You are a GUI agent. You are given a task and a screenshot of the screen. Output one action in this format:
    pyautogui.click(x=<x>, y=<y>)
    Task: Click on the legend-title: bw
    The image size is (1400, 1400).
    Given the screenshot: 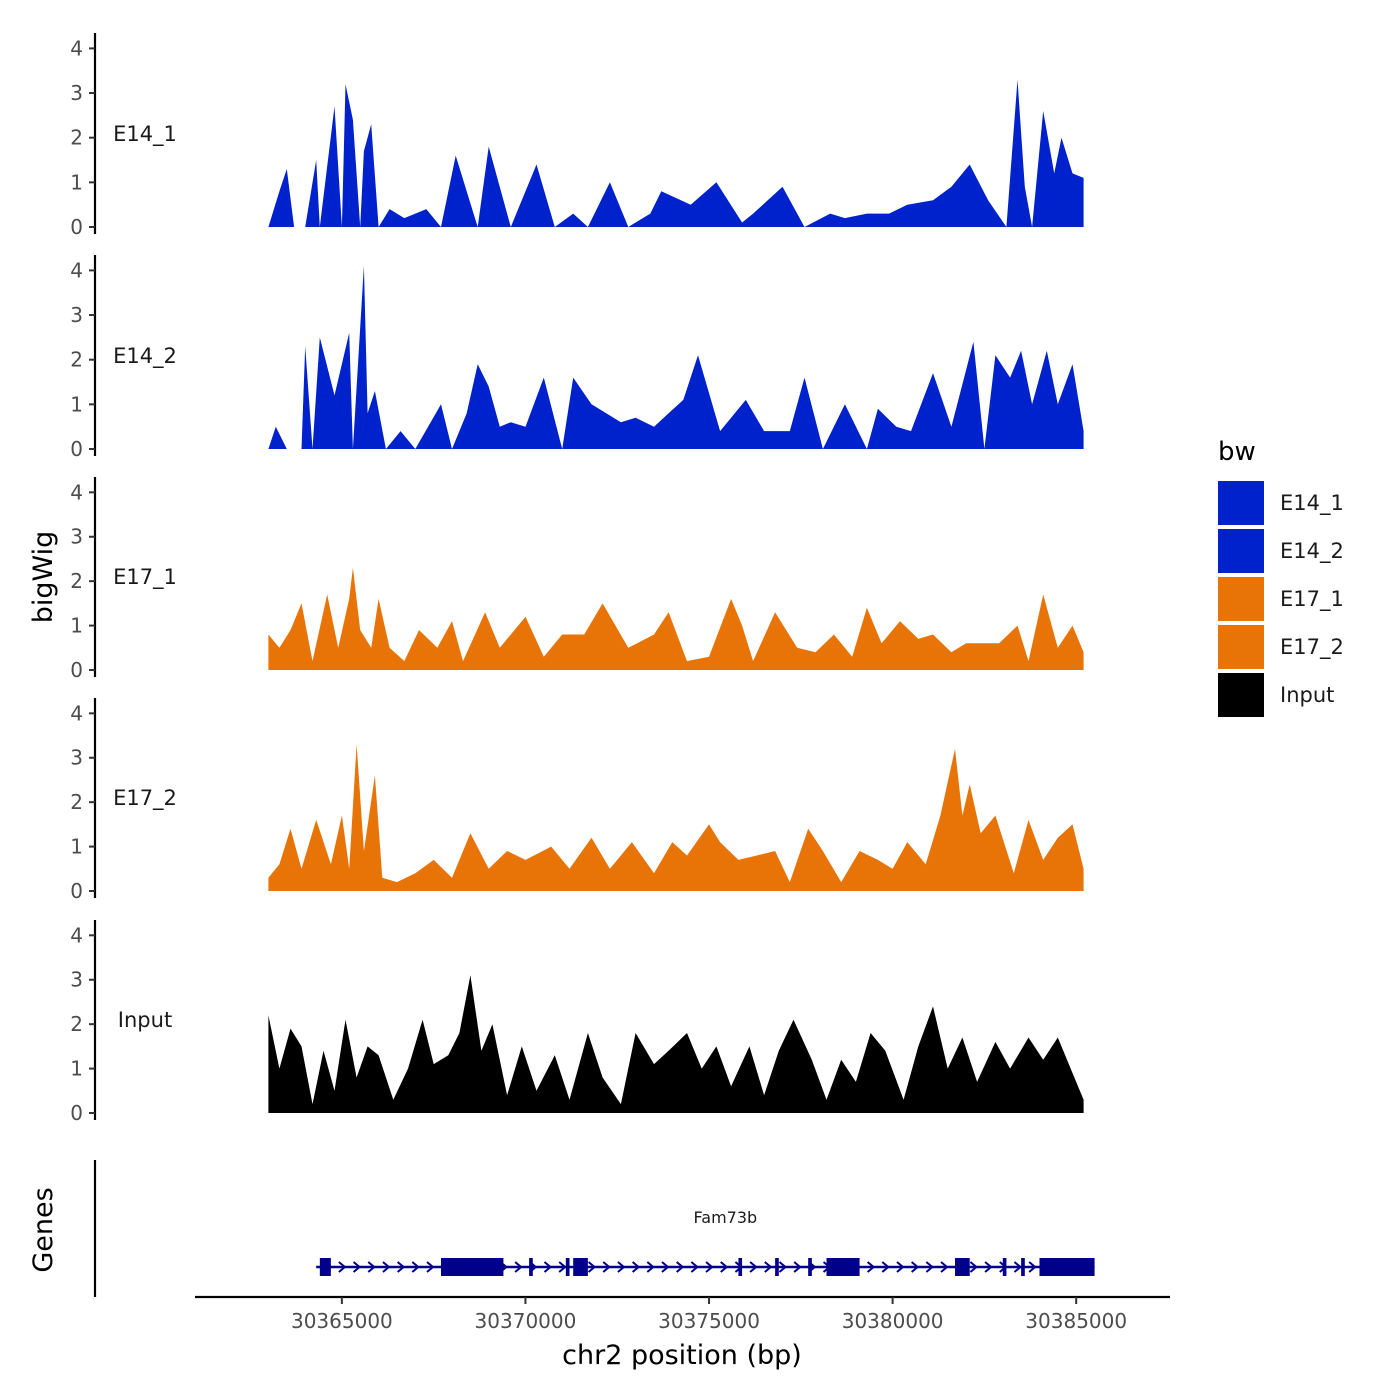 What is the action you would take?
    pyautogui.click(x=1237, y=452)
    